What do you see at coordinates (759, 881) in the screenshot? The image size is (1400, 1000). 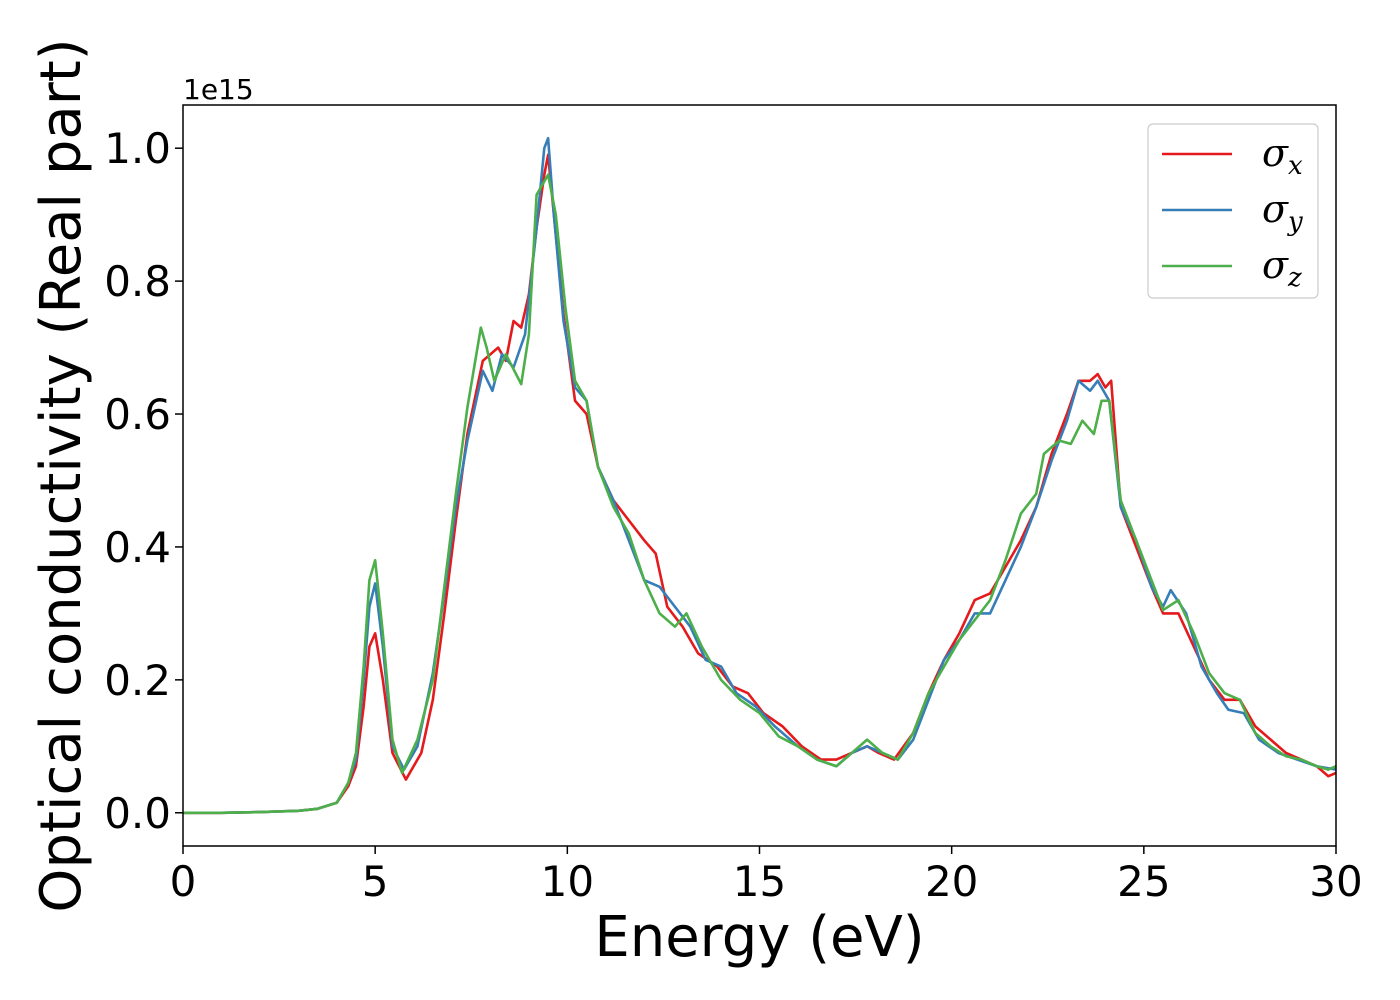 I see `x-tick-label: 15` at bounding box center [759, 881].